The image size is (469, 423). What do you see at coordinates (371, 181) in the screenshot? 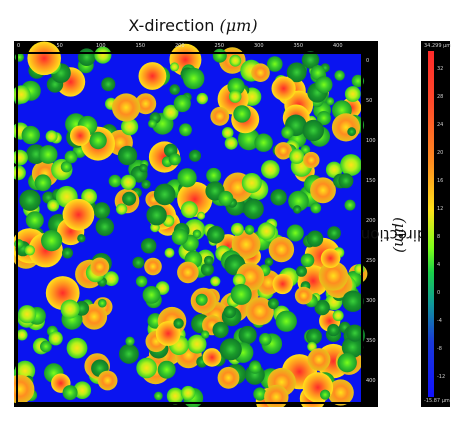
I see `y-tick-label: 150` at bounding box center [371, 181].